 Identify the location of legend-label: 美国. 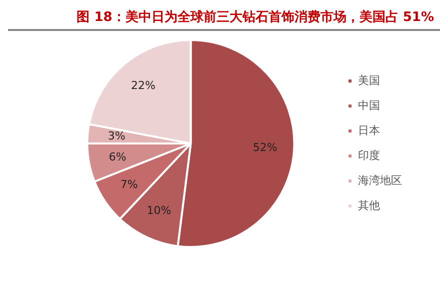
(369, 80).